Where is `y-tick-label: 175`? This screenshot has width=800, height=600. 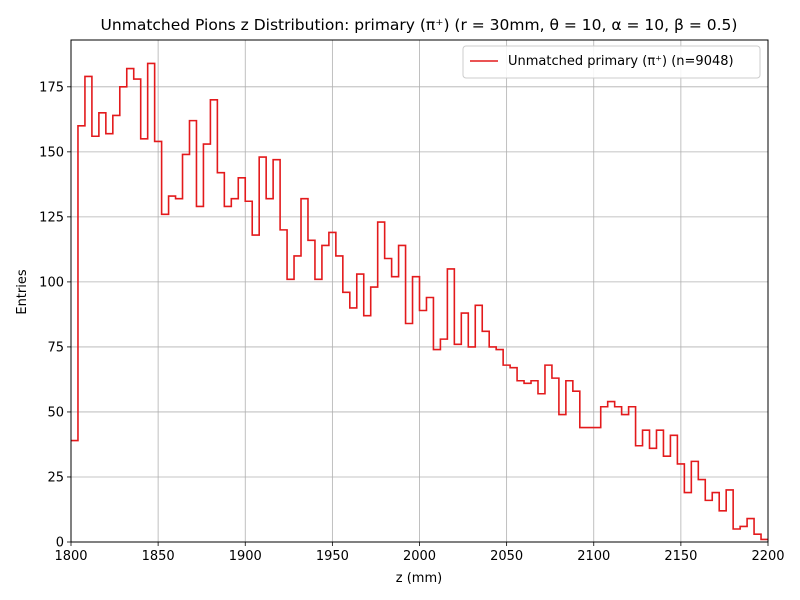
y-tick-label: 175 is located at coordinates (51, 87).